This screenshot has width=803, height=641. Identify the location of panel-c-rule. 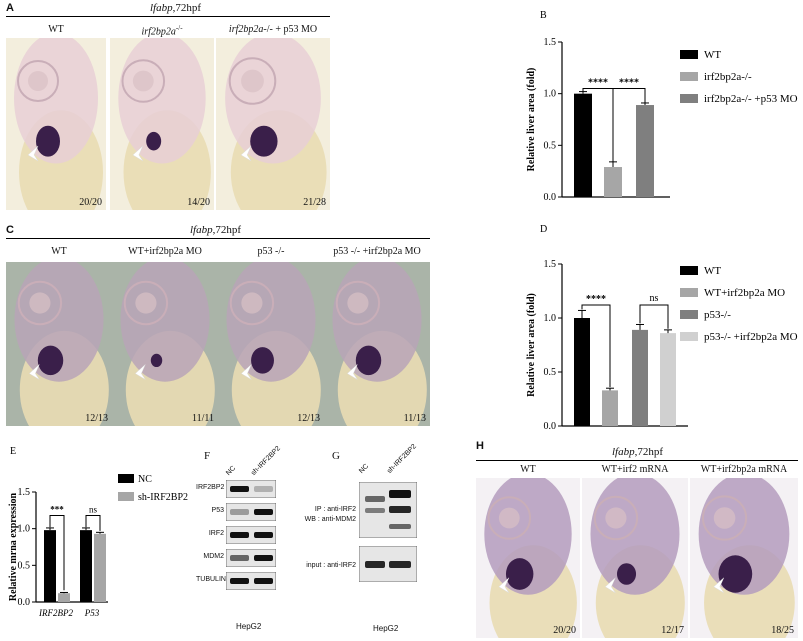
(218, 238).